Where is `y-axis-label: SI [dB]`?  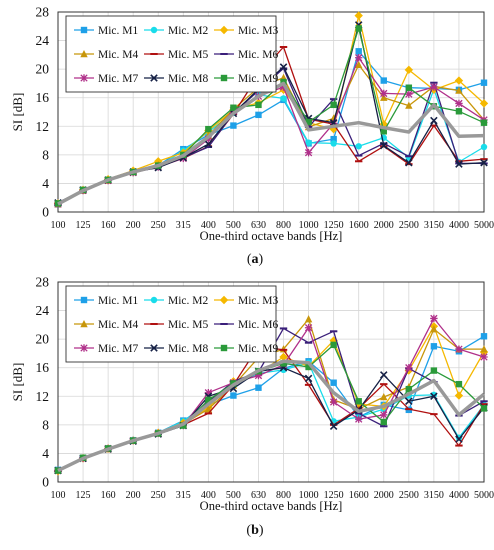
y-axis-label: SI [dB] is located at coordinates (17, 382).